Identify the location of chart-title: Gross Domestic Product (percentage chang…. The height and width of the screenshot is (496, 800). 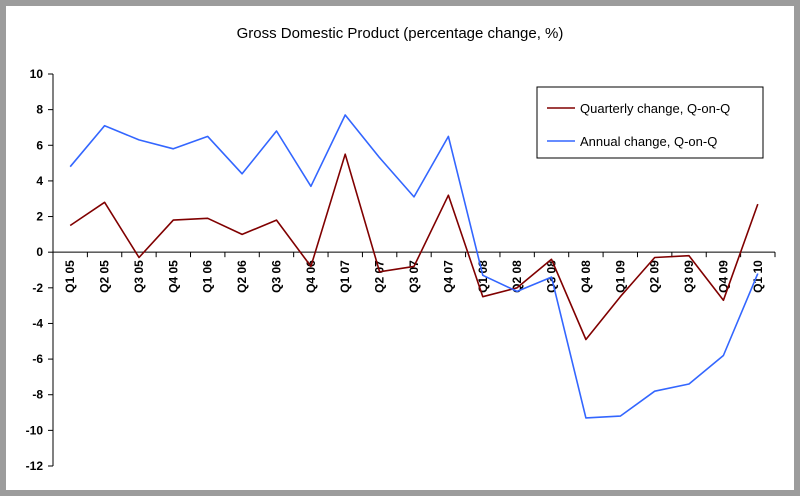
(400, 33).